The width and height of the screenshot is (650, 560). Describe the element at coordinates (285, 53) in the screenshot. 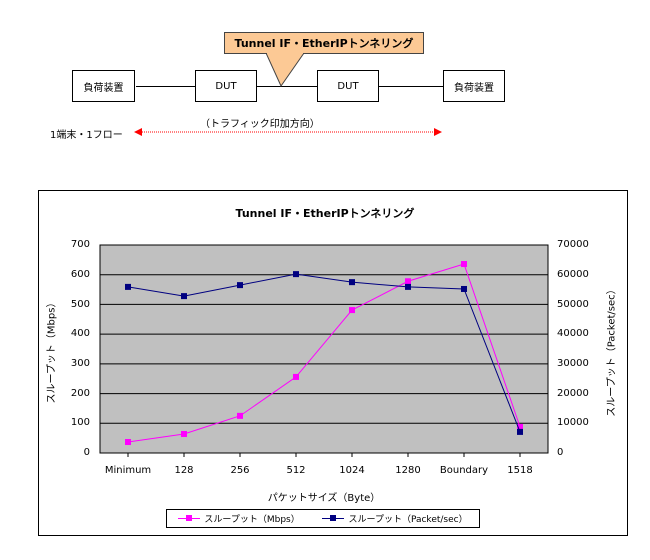

I see `callout-pointer-cover` at that location.